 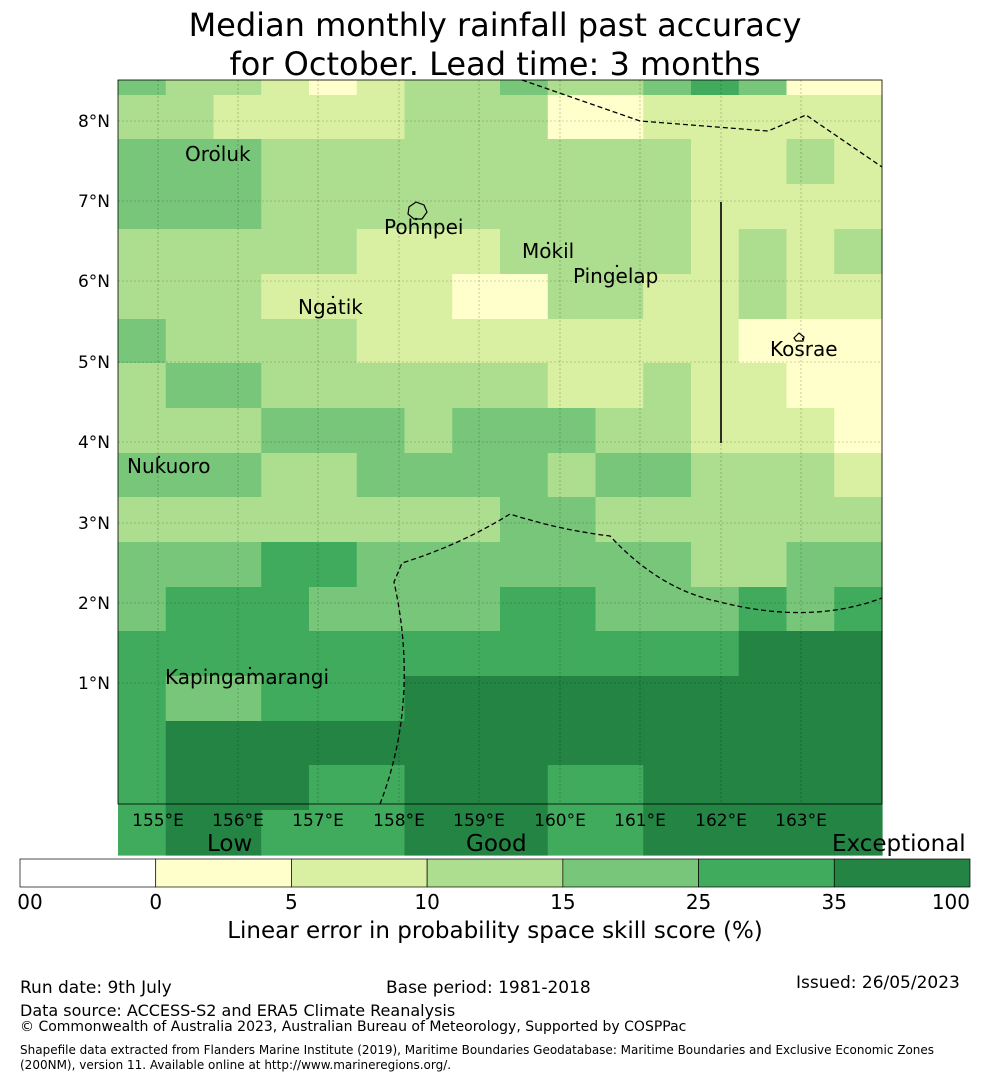 What do you see at coordinates (158, 821) in the screenshot?
I see `longitude-tick-label: 155°E` at bounding box center [158, 821].